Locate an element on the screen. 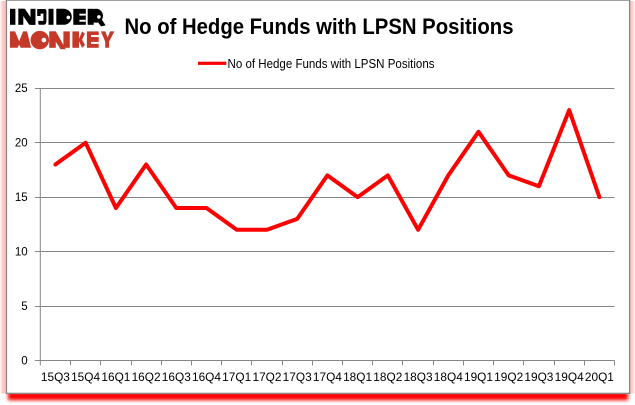 The height and width of the screenshot is (405, 635). svg-text: 17Q3 is located at coordinates (297, 378).